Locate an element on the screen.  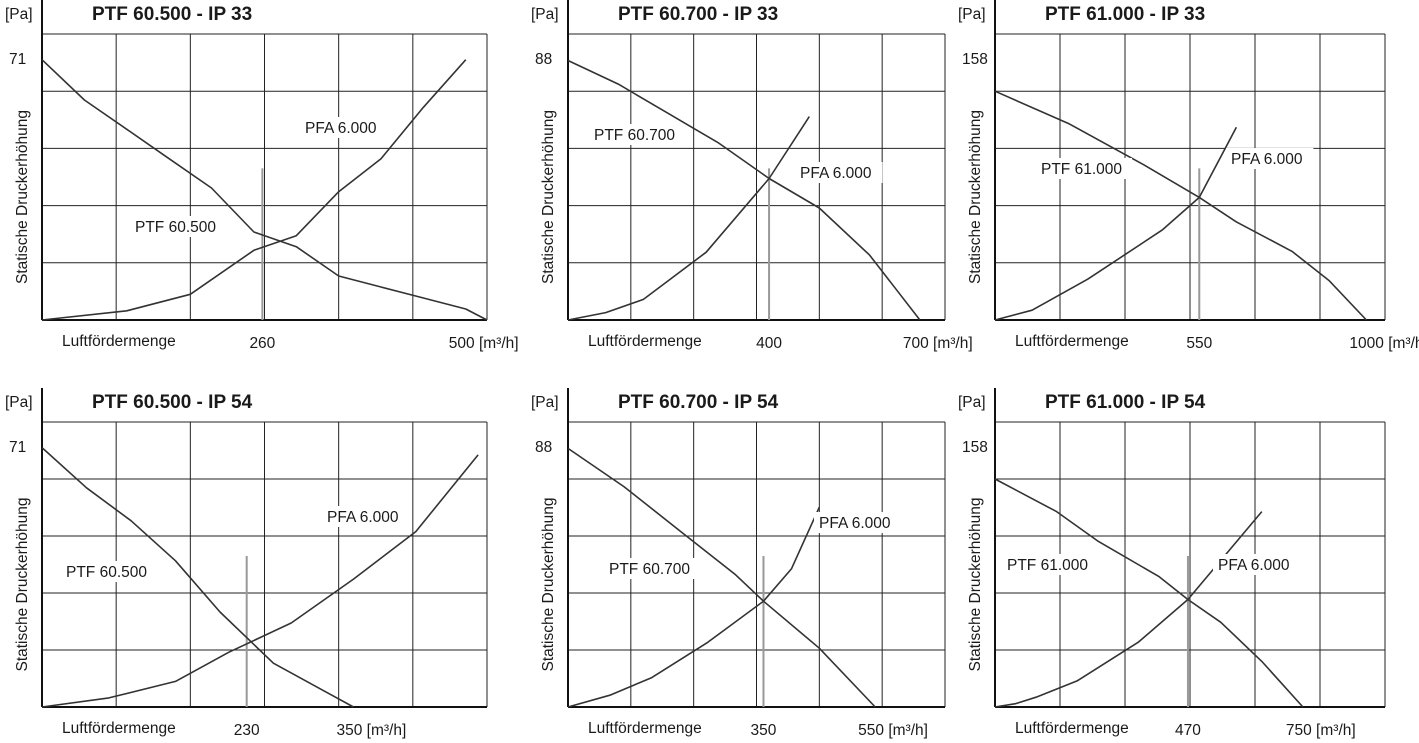
x-tick-label: 750 [m³/h] is located at coordinates (1321, 730).